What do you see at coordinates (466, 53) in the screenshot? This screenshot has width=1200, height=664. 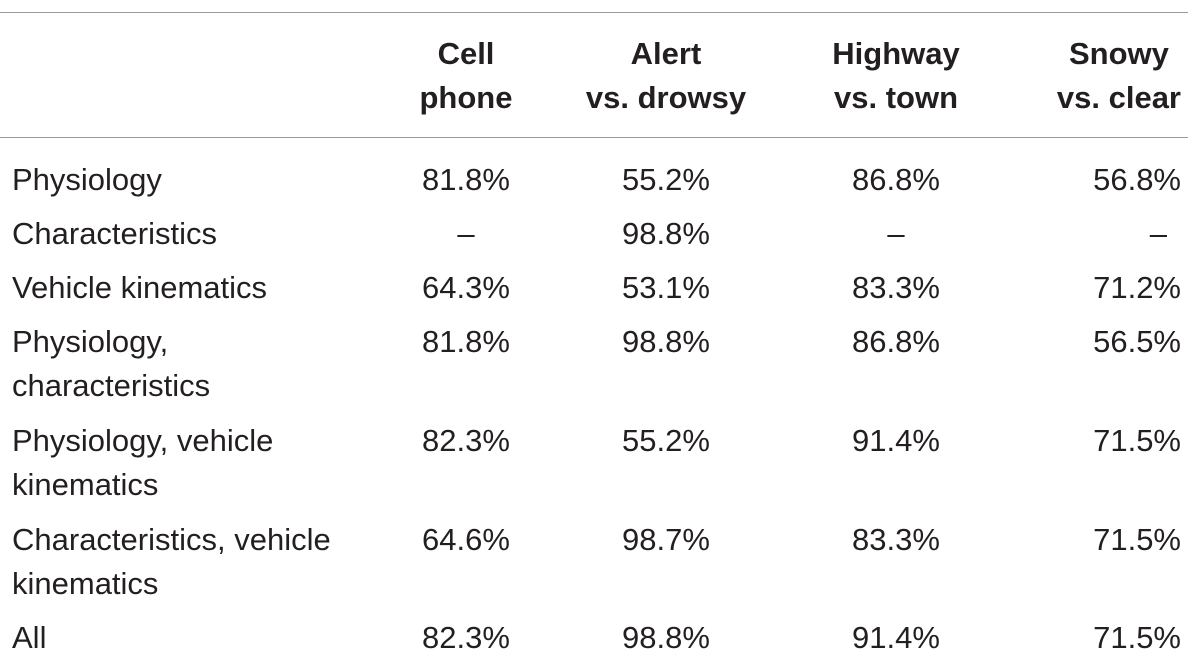 I see `column-header-line: Cell` at bounding box center [466, 53].